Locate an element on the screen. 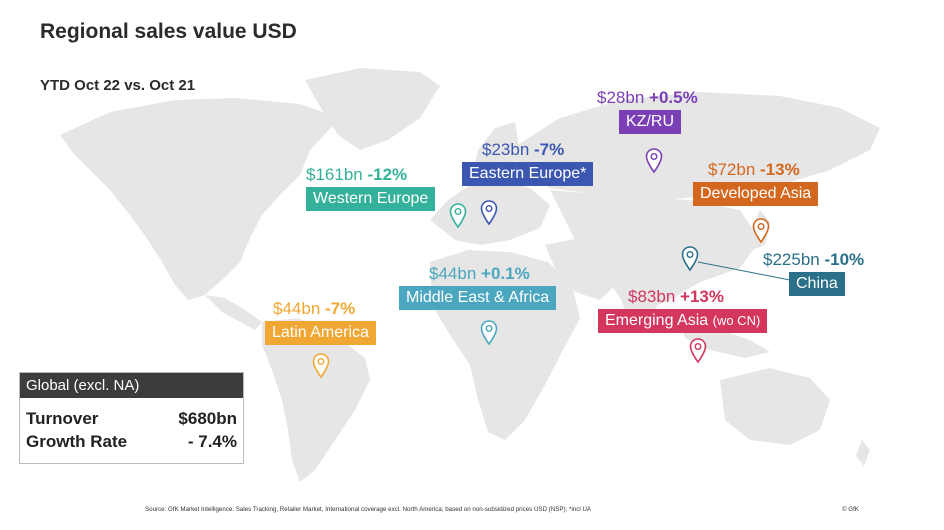 The image size is (944, 530). emerging-asia-pin-icon is located at coordinates (698, 351).